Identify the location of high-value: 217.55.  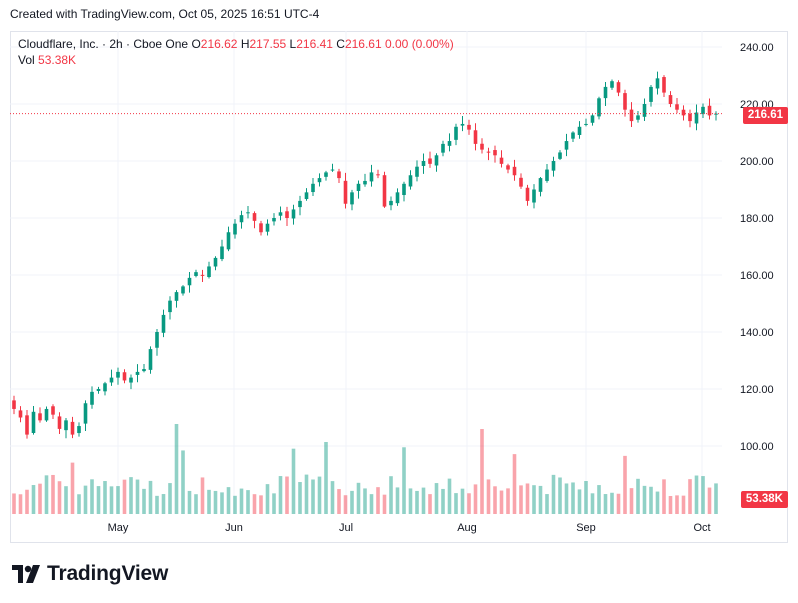
(268, 44).